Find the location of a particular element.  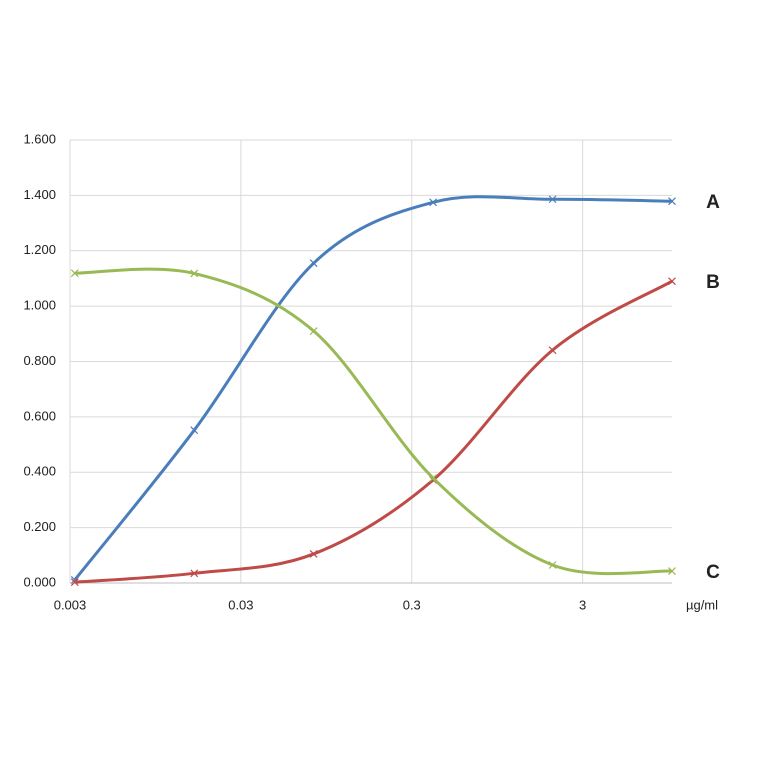

y-tick-label: 0.000 is located at coordinates (39, 581).